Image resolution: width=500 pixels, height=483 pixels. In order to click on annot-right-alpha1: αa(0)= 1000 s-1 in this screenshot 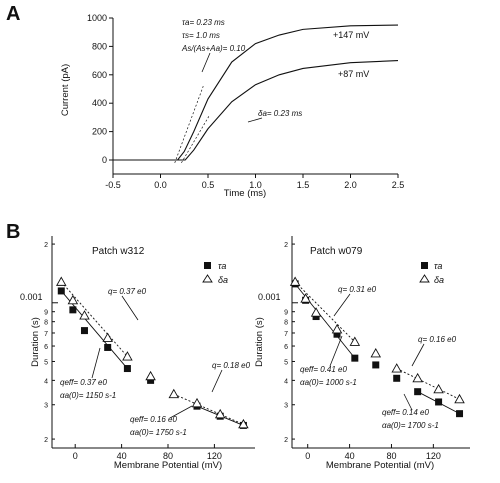, I will do `click(328, 382)`.